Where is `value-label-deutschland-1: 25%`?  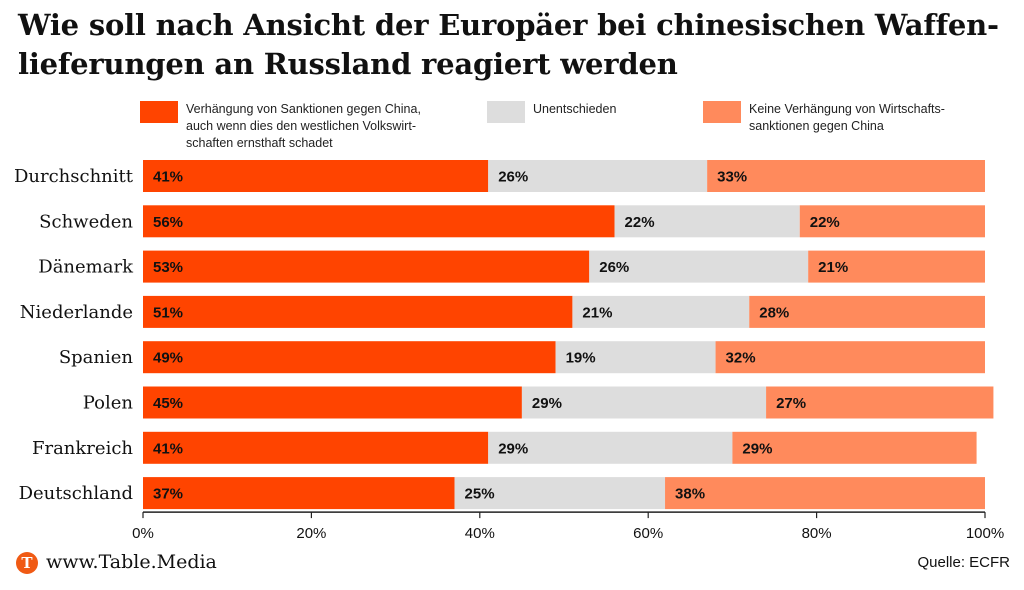
value-label-deutschland-1: 25% is located at coordinates (480, 494).